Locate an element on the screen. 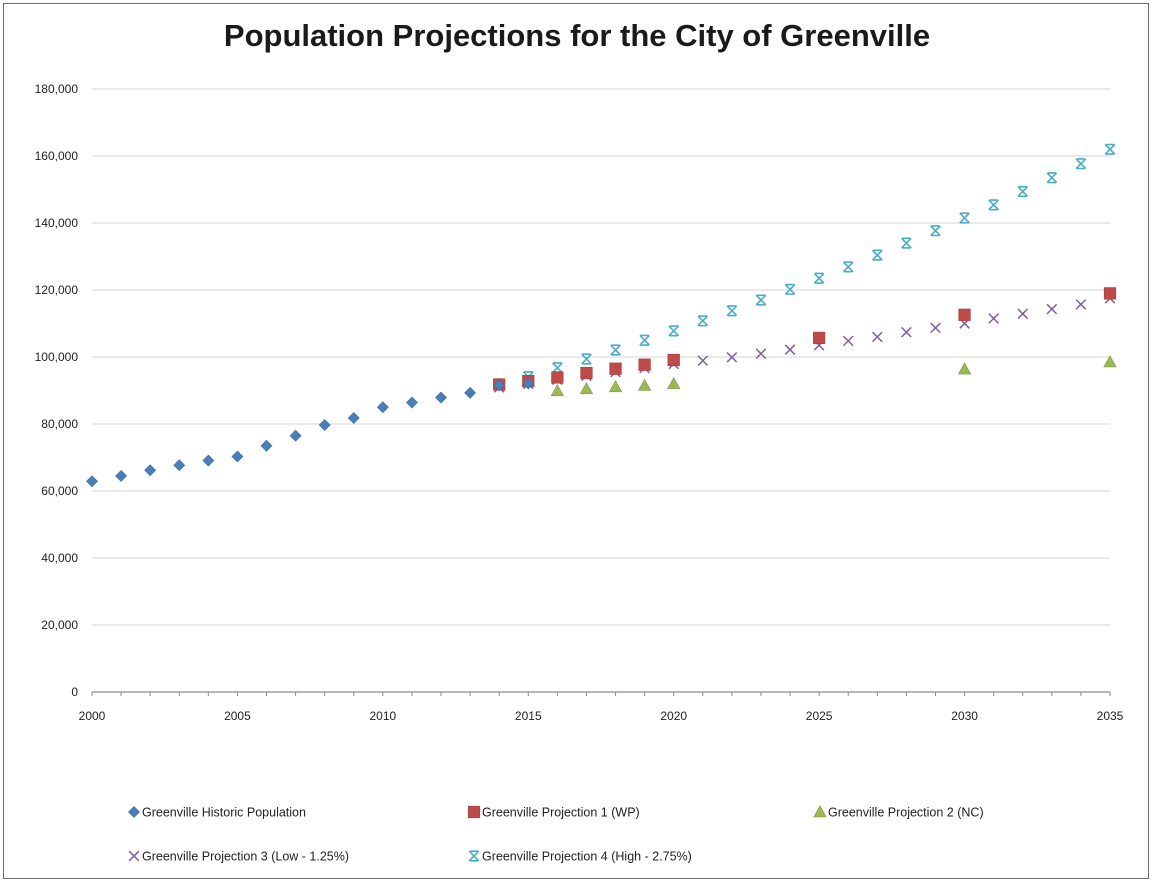  y-tick-label: 80,000 is located at coordinates (59, 424).